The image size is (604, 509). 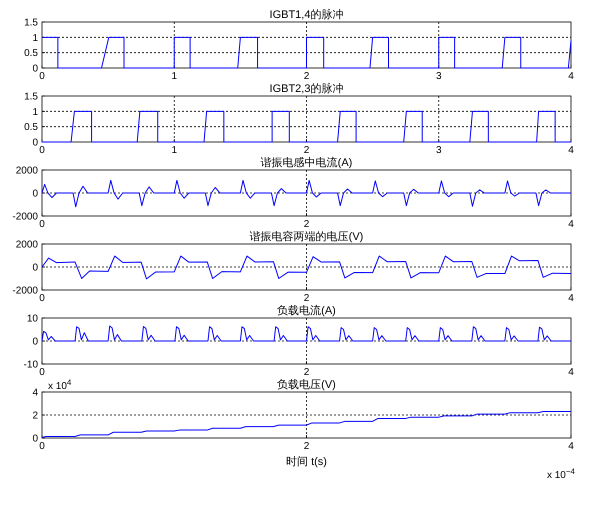 I want to click on chart-title: IGBT2,3的脉冲, so click(x=307, y=88).